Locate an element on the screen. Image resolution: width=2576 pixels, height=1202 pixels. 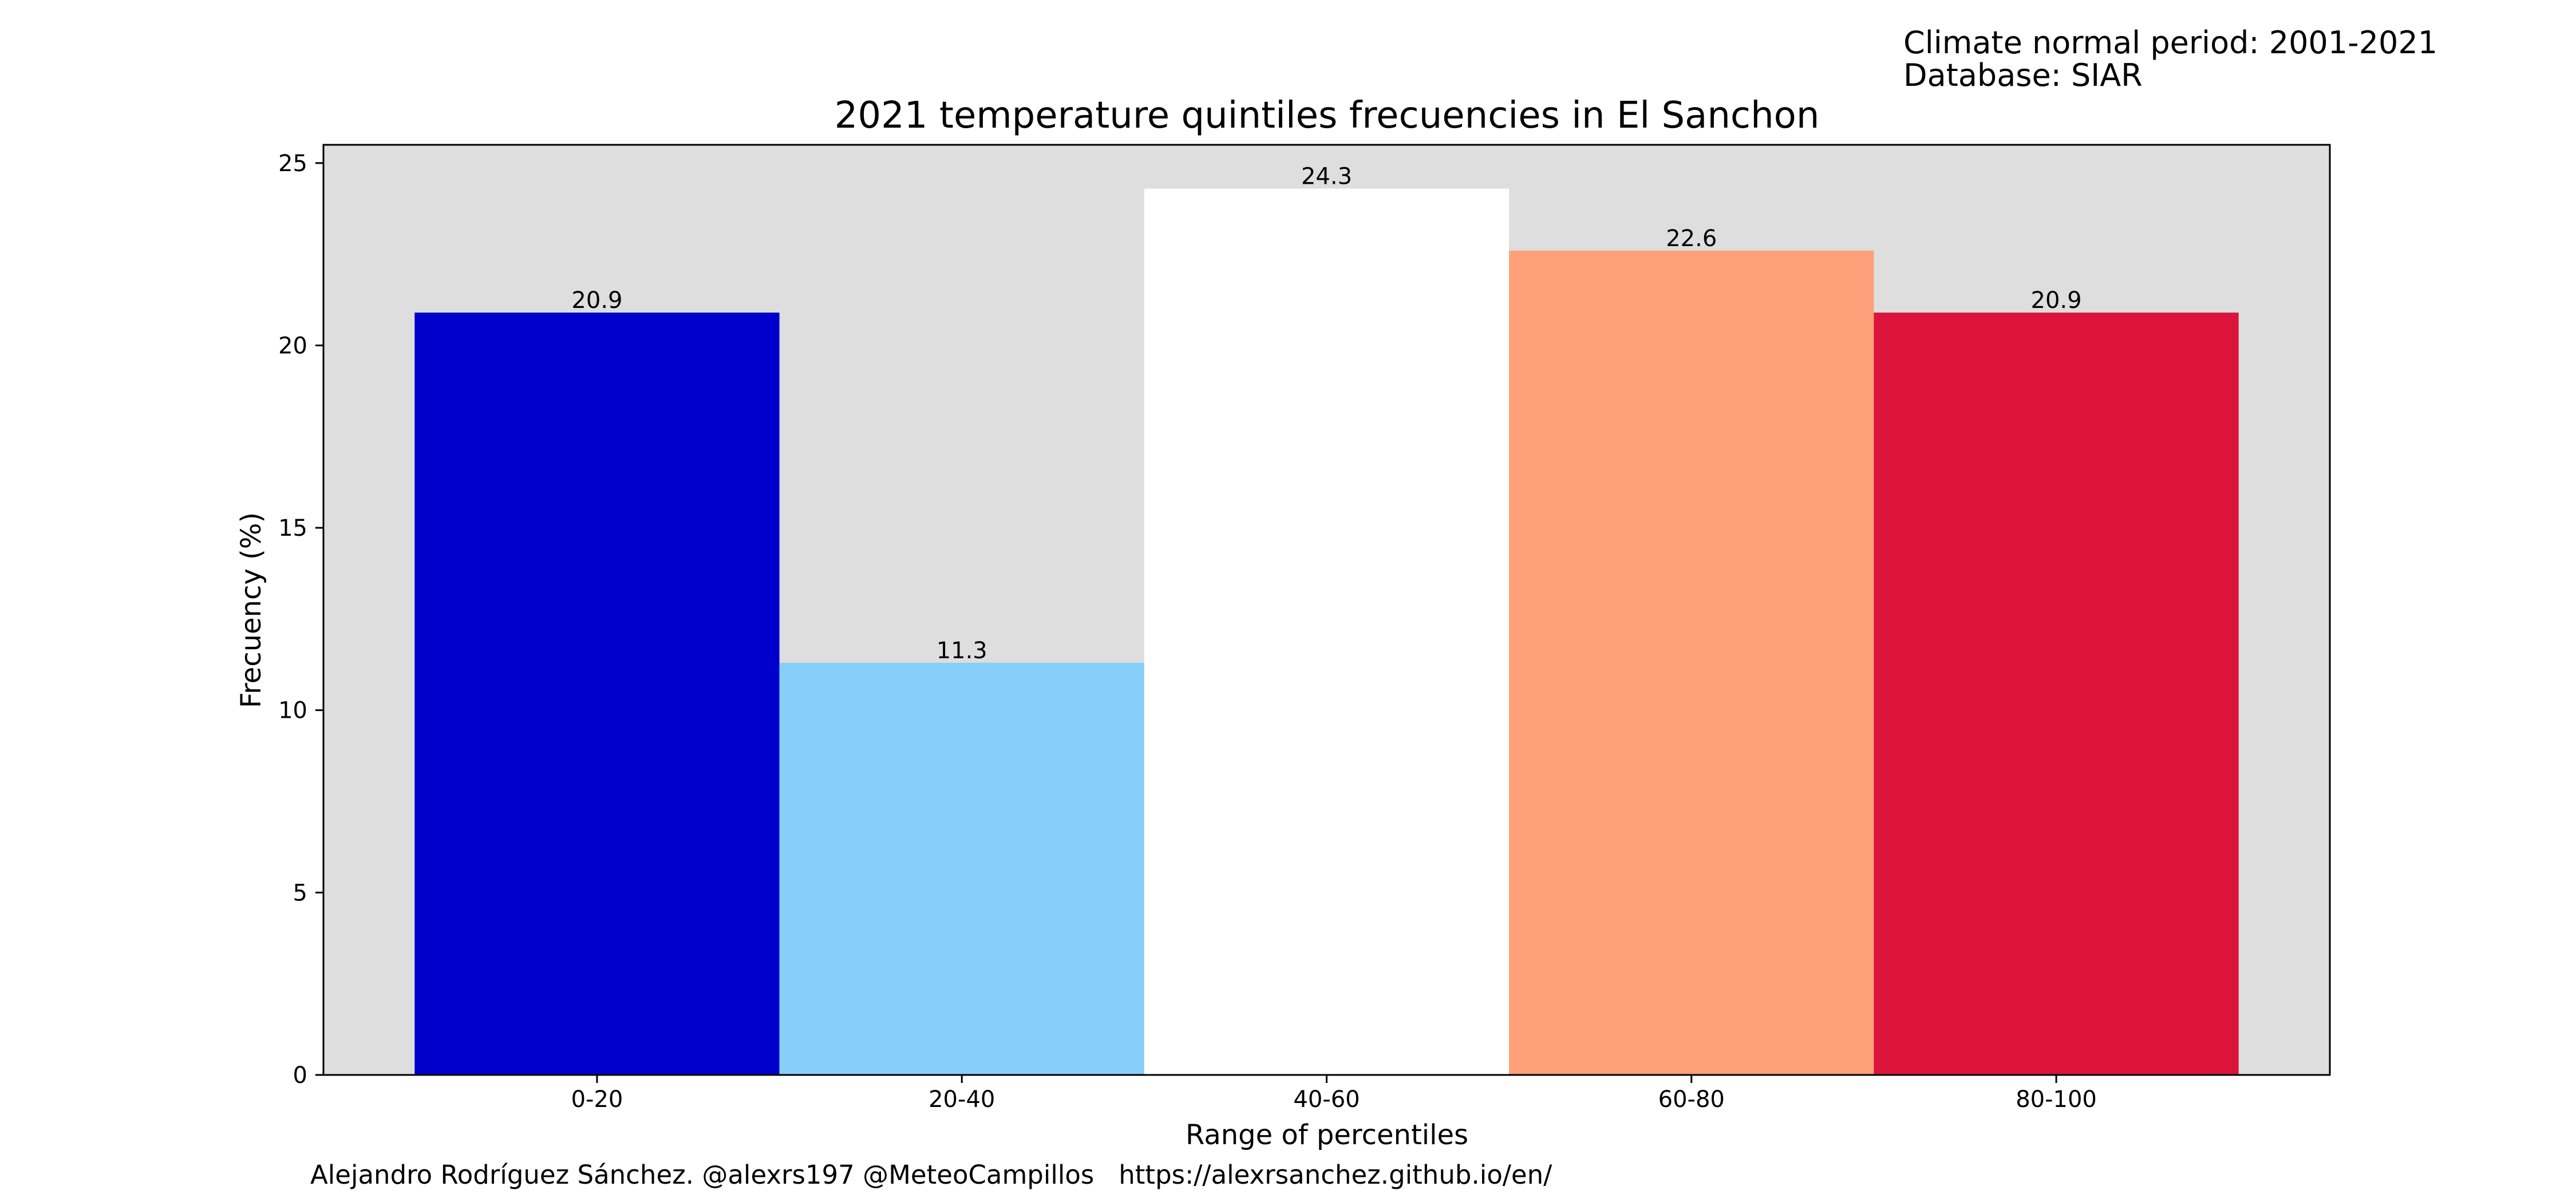
y-tick-label: 5 is located at coordinates (300, 893).